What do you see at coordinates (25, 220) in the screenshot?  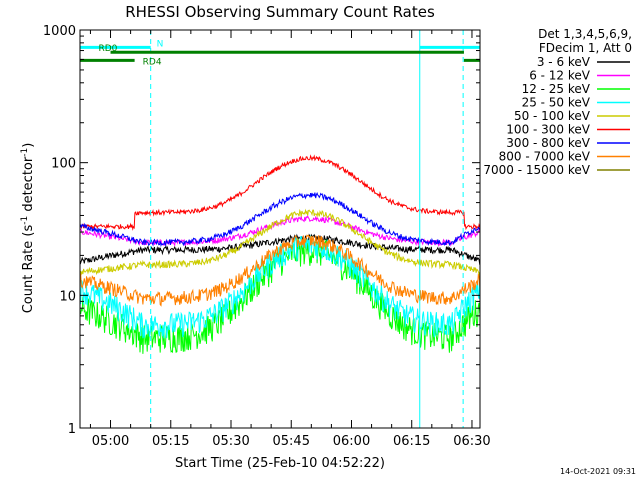 I see `y-label-sup1: -1` at bounding box center [25, 220].